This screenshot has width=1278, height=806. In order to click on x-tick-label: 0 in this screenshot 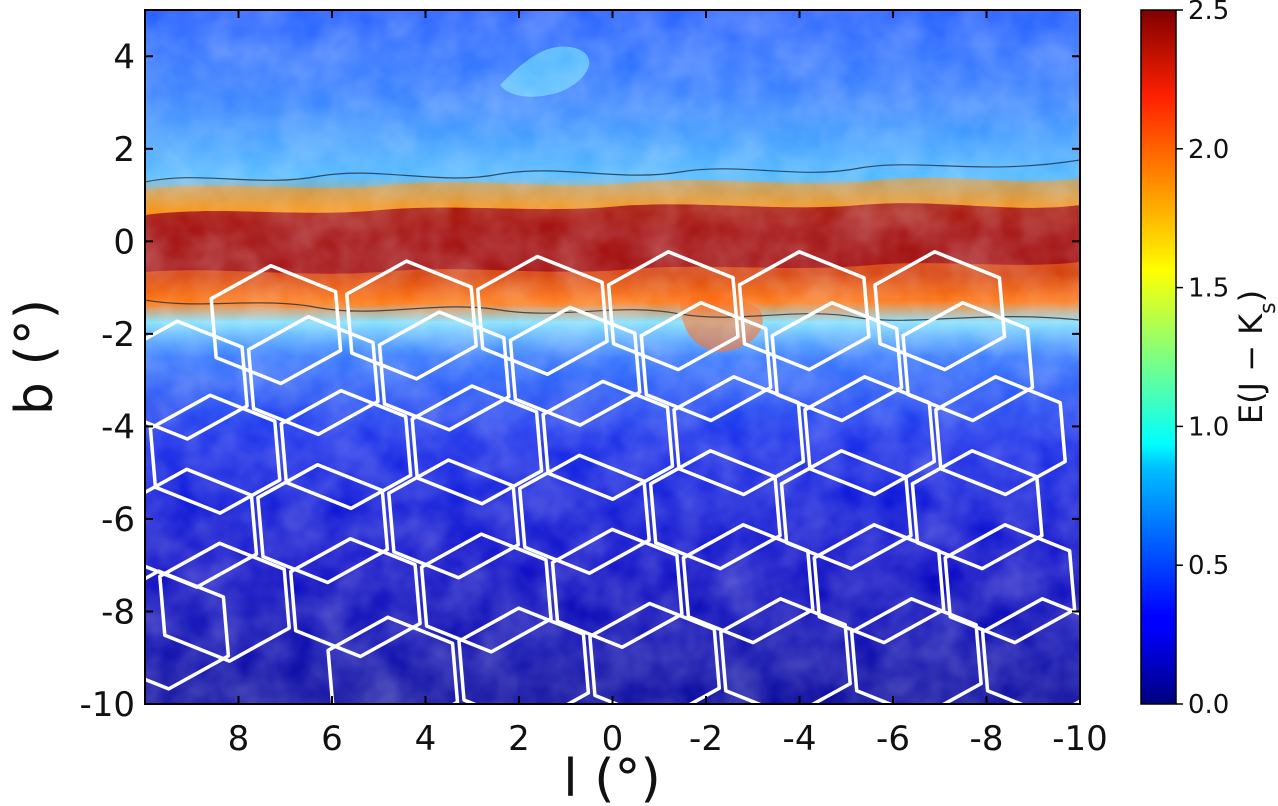, I will do `click(613, 739)`.